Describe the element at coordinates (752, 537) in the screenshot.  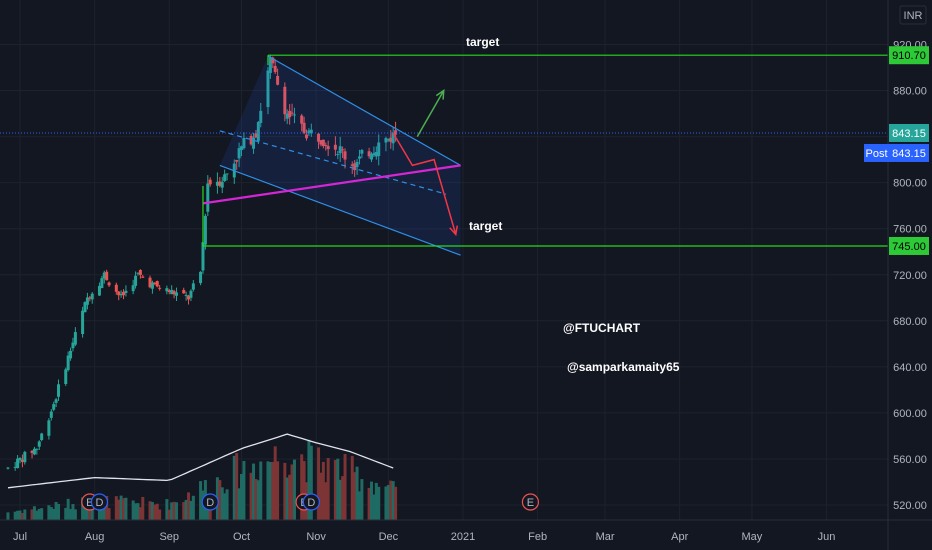
I see `x-tick-label: May` at that location.